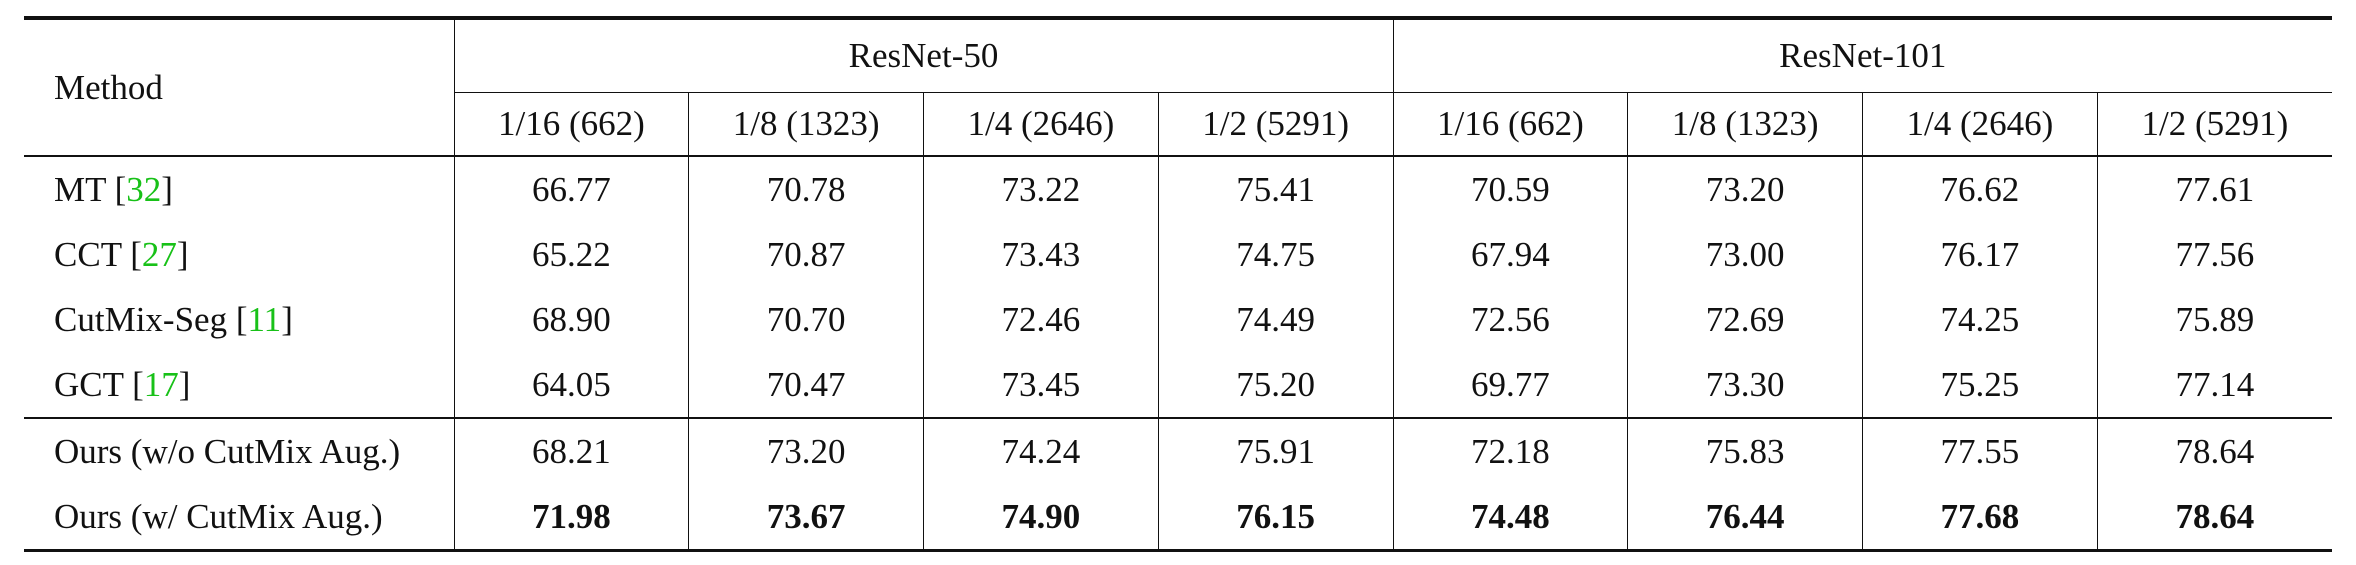 This screenshot has width=2356, height=565. I want to click on value-cell: 76.15, so click(1275, 518).